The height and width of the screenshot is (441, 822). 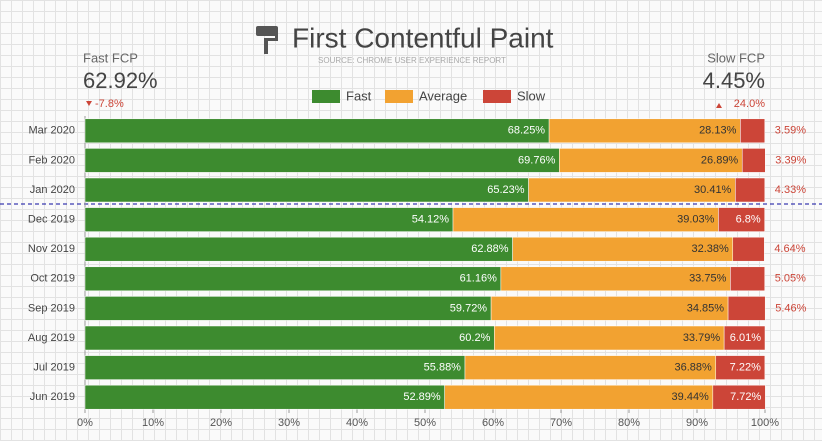 I want to click on y-tick-label: Jan 2020, so click(x=52, y=190).